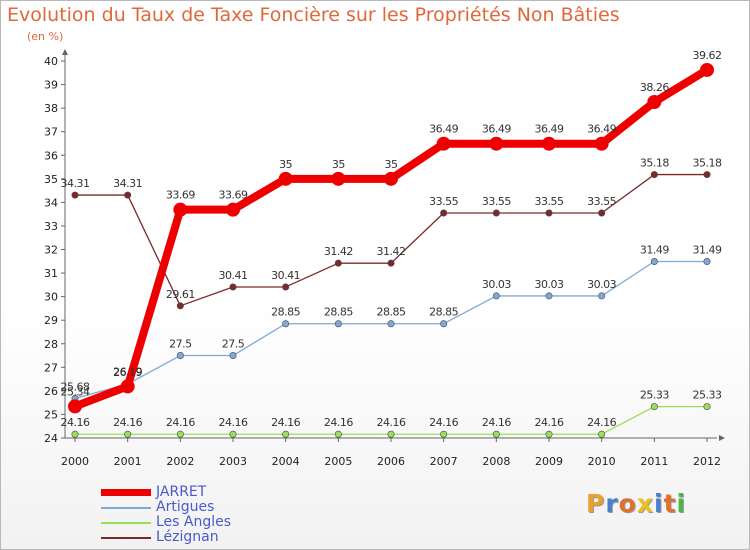 This screenshot has height=550, width=750. Describe the element at coordinates (51, 108) in the screenshot. I see `y-tick-label: 38` at that location.